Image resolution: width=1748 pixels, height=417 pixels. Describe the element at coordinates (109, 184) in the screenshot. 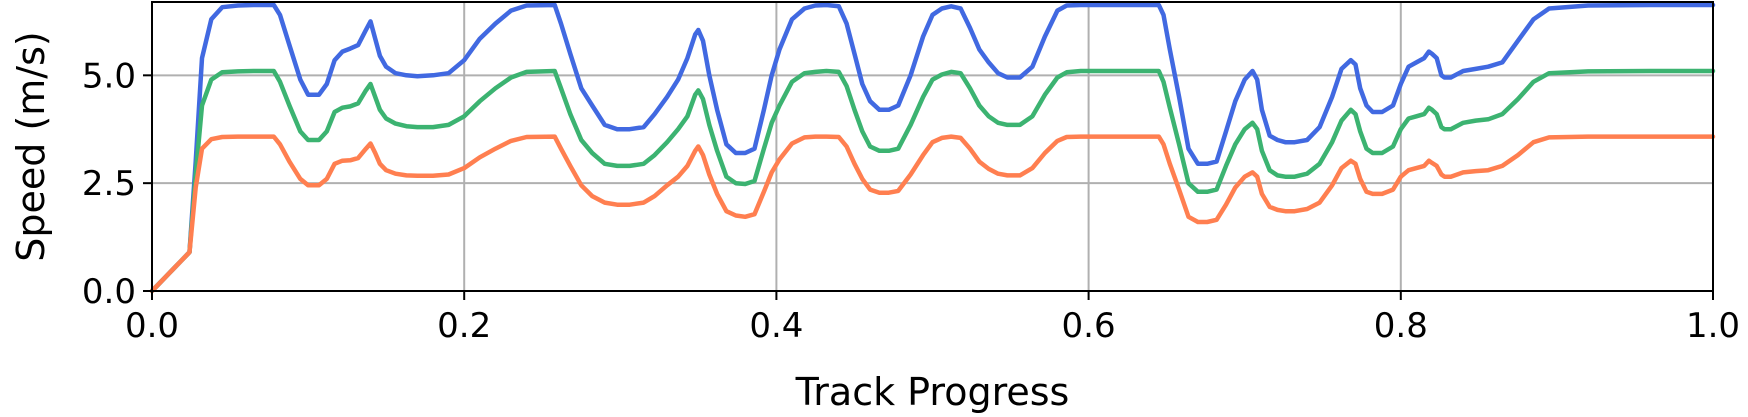

I see `y-tick-label: 2.5` at that location.